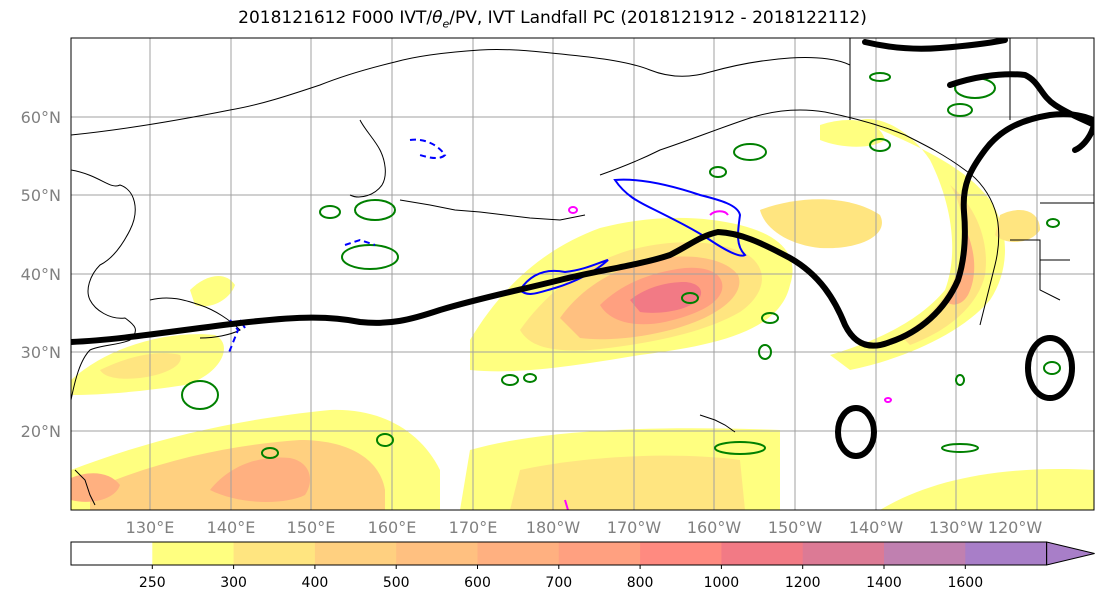 This screenshot has width=1105, height=603. What do you see at coordinates (852, 133) in the screenshot?
I see `ivt-alaska-coast` at bounding box center [852, 133].